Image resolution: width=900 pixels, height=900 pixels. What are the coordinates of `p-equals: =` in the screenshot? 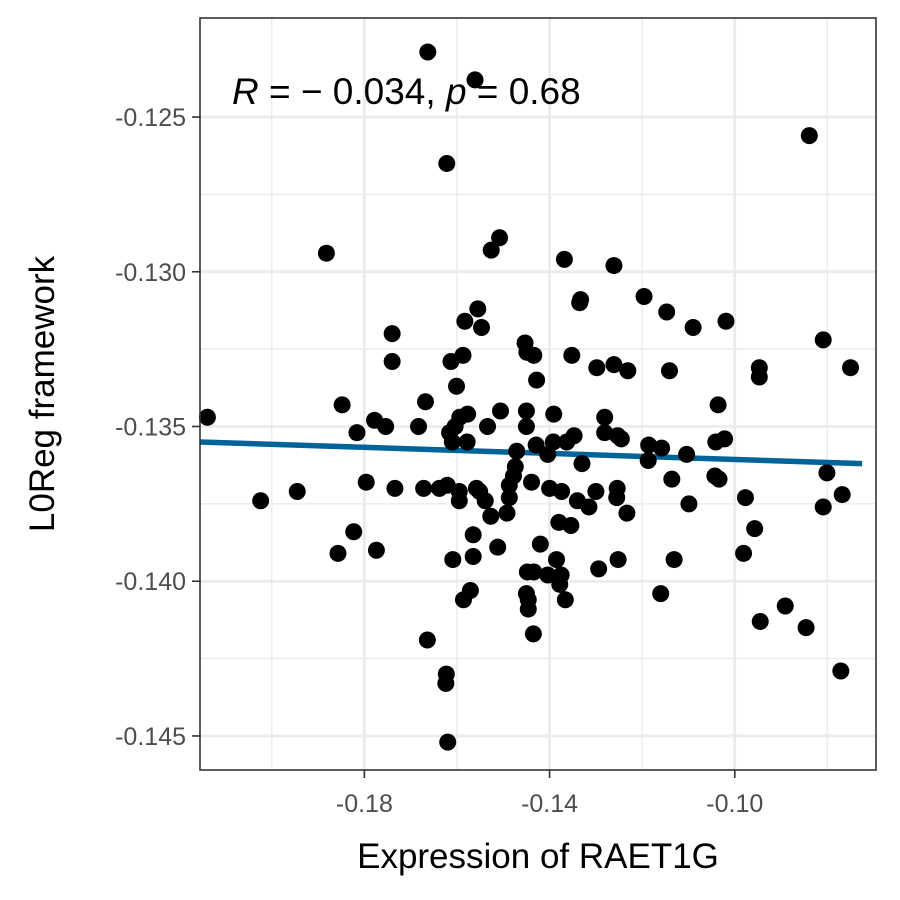 It's located at (488, 91).